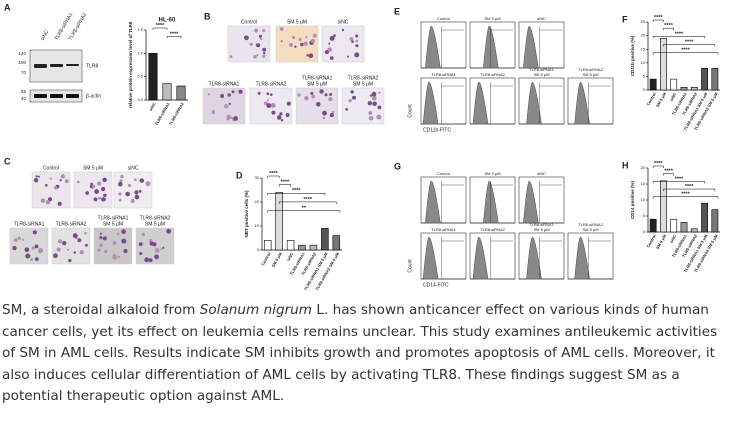 The height and width of the screenshot is (425, 735). Describe the element at coordinates (541, 18) in the screenshot. I see `image-label: siNC` at that location.